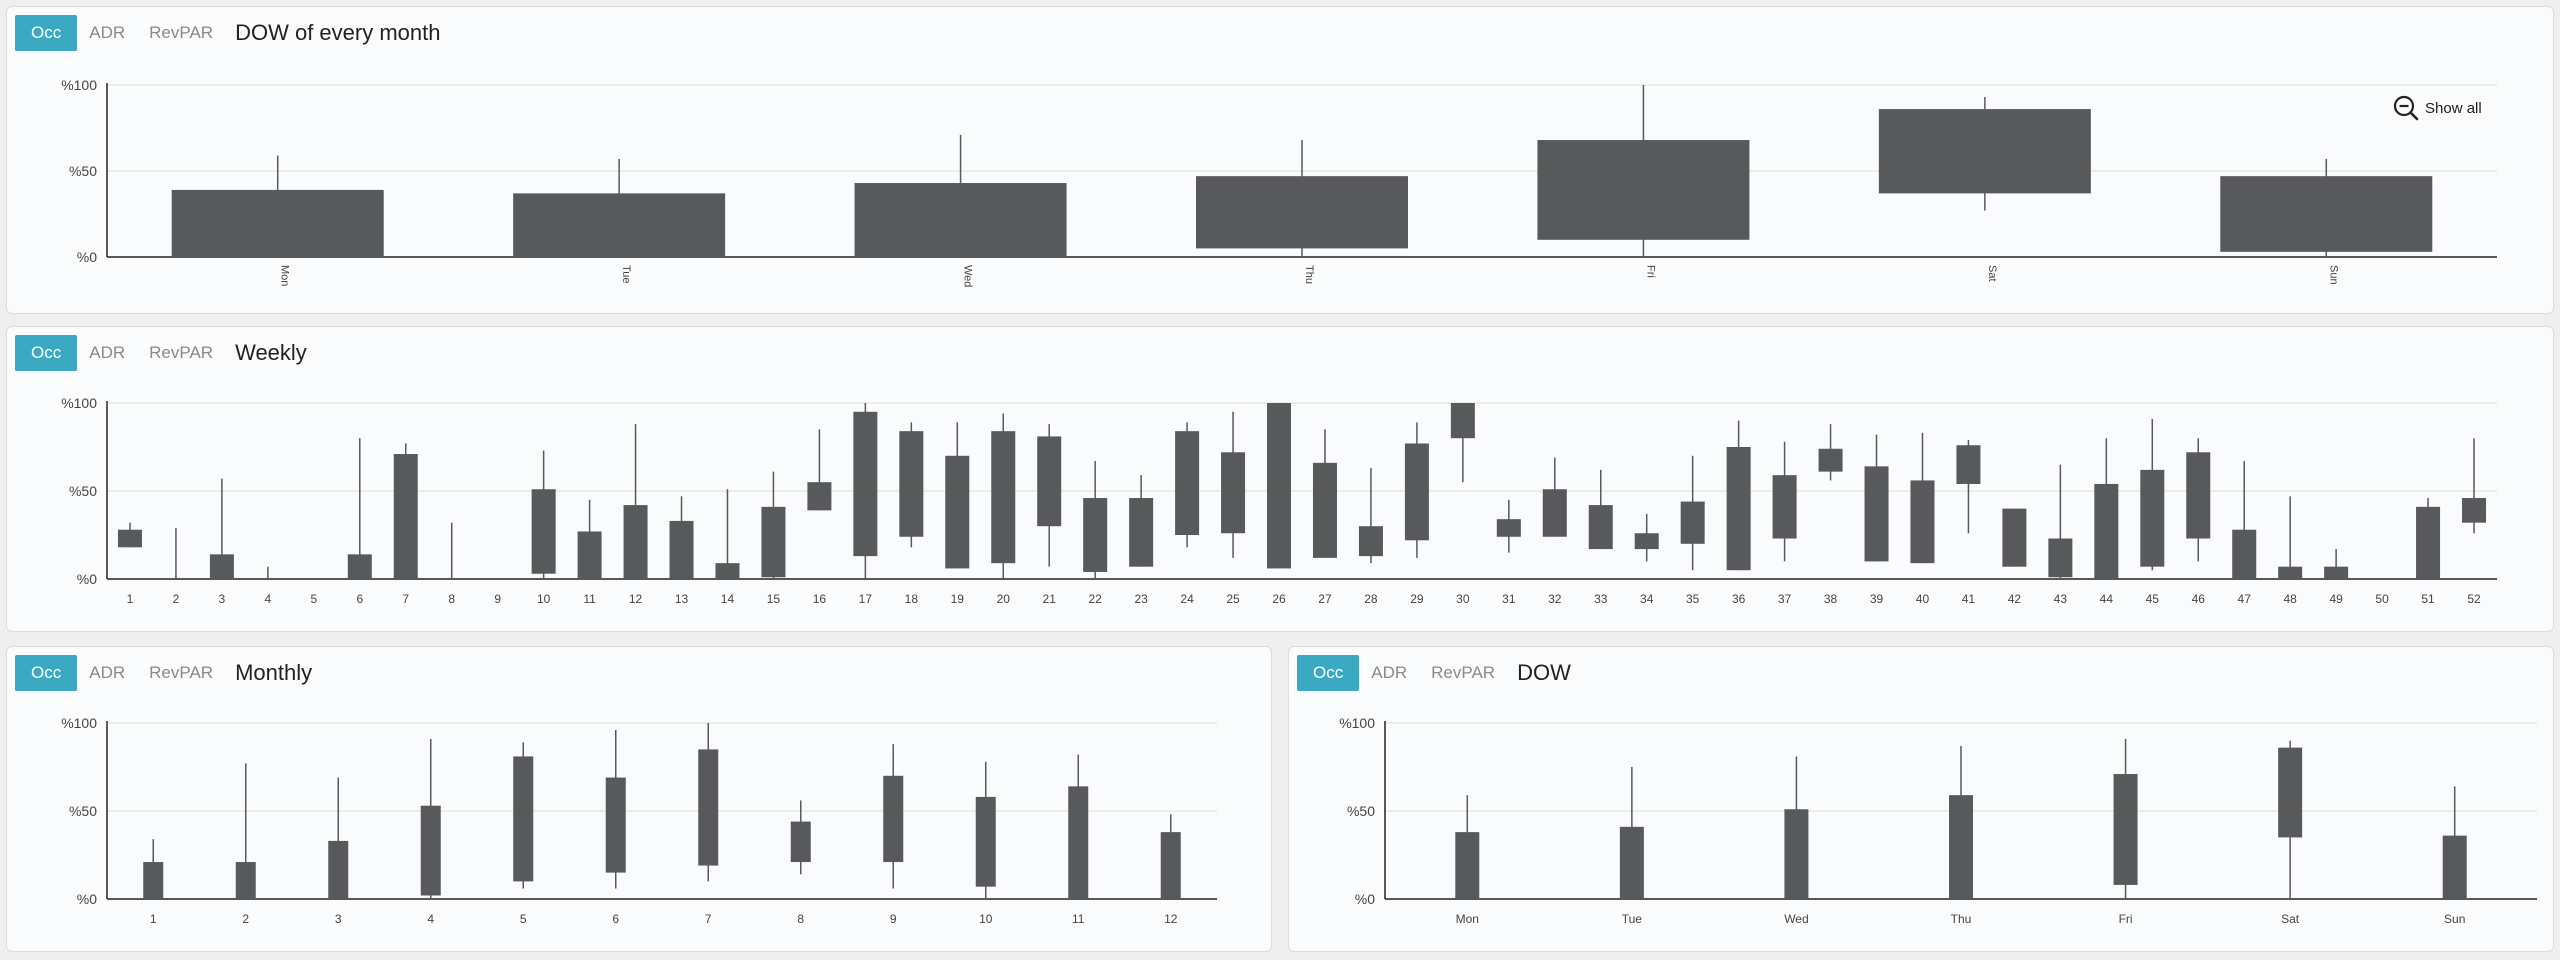  Describe the element at coordinates (1969, 599) in the screenshot. I see `x-tick-label: 41` at that location.